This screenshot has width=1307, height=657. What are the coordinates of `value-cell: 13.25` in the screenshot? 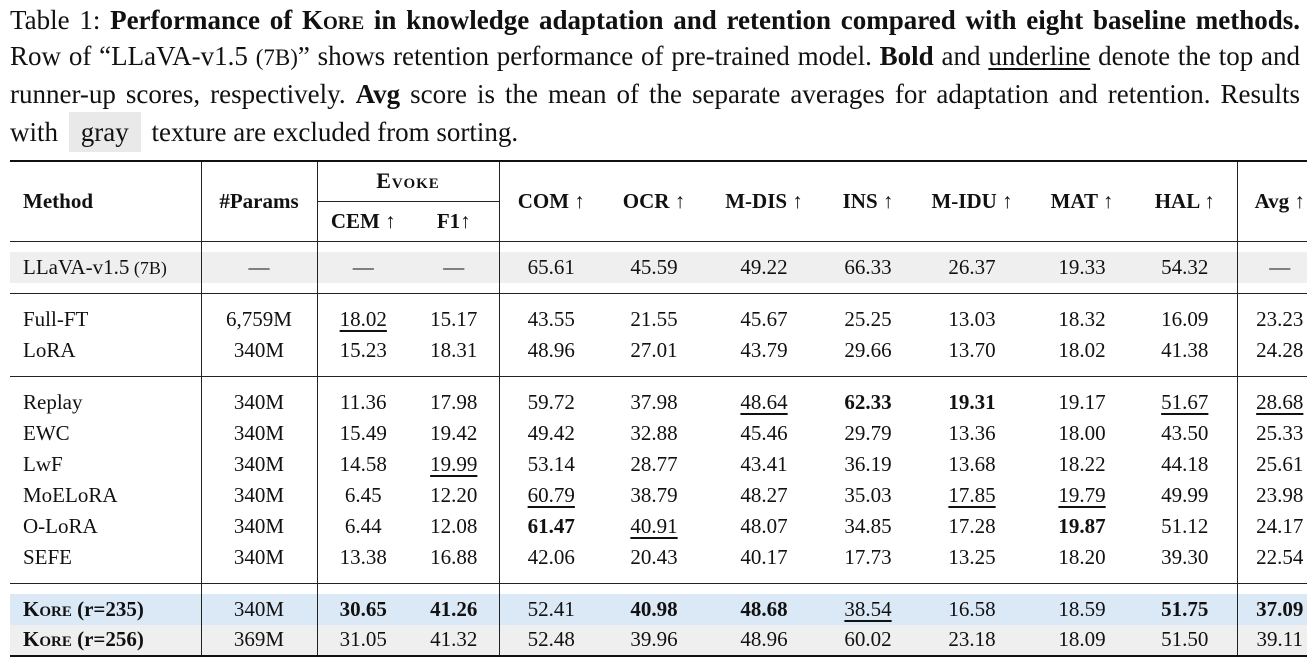 It's located at (972, 557).